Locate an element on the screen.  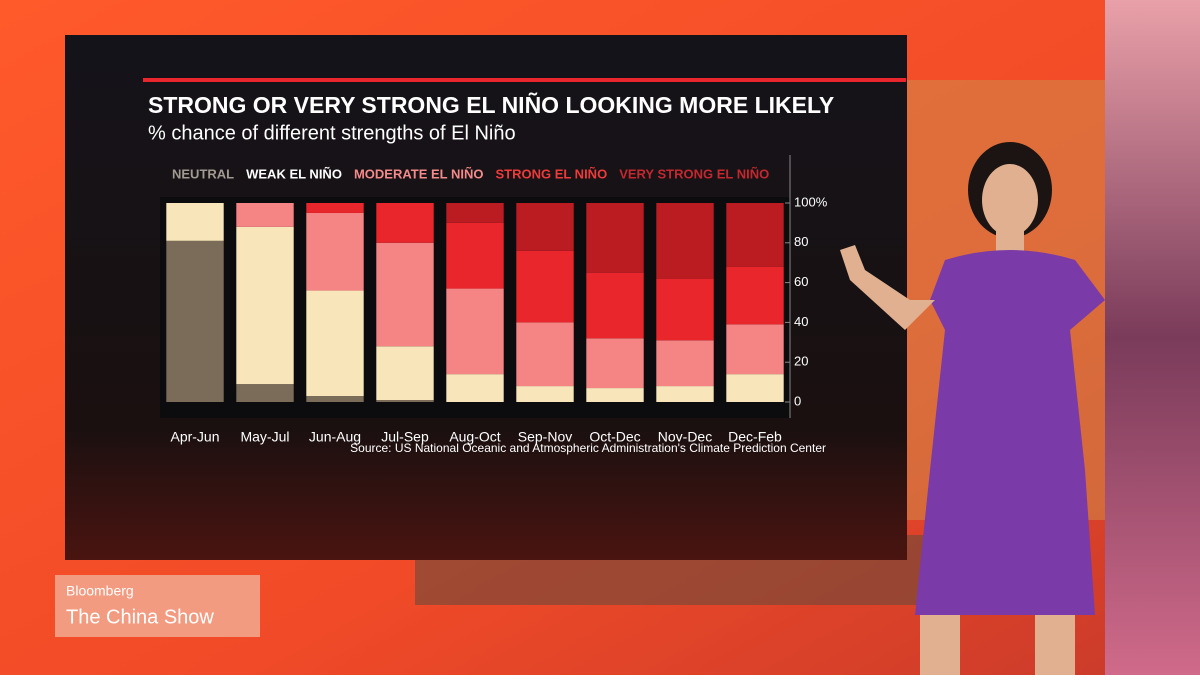
x-tick-label: Jul-Sep is located at coordinates (405, 437).